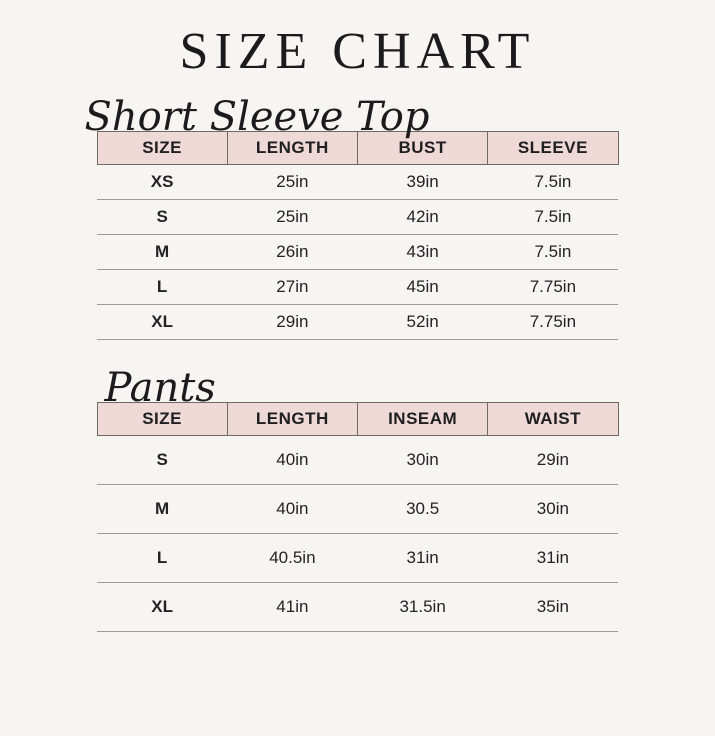 The height and width of the screenshot is (736, 715). I want to click on waist-cell: 35in, so click(552, 607).